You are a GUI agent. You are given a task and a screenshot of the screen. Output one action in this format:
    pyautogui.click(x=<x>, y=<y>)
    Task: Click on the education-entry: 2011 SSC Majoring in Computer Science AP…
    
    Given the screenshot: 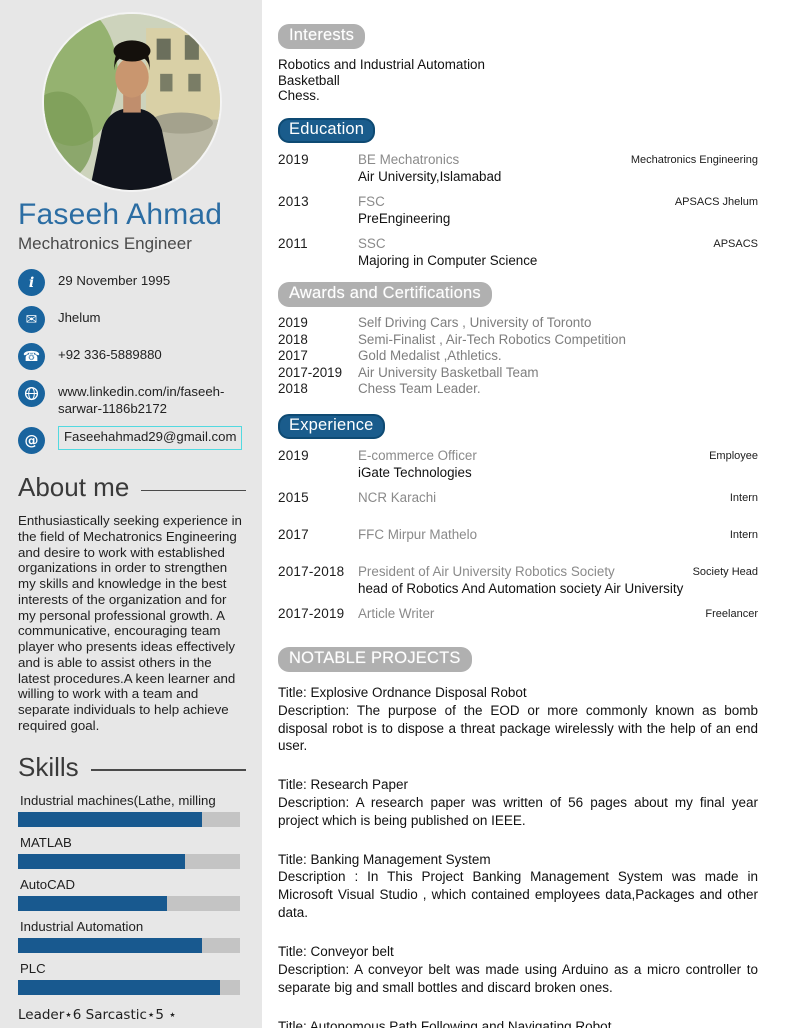 What is the action you would take?
    pyautogui.click(x=518, y=252)
    